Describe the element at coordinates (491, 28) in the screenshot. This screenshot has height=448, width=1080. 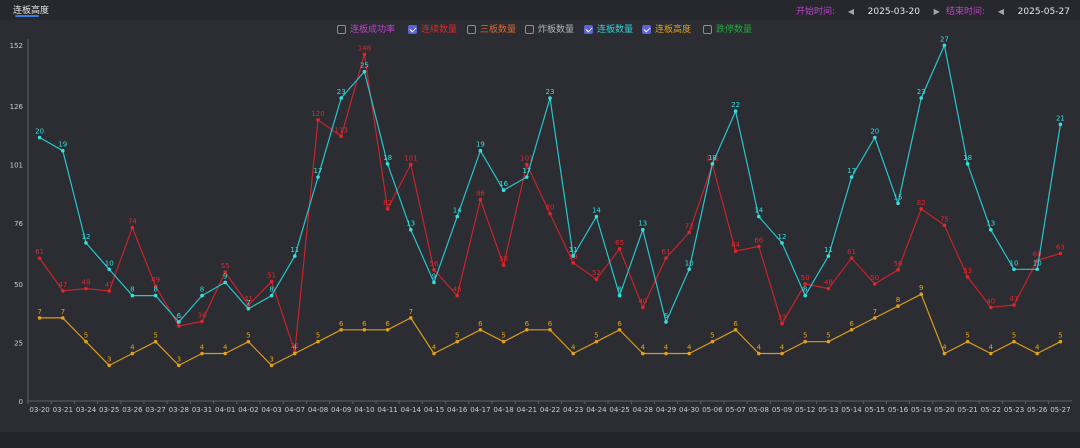
I see `legend-item-three-board-count: 三板数量` at that location.